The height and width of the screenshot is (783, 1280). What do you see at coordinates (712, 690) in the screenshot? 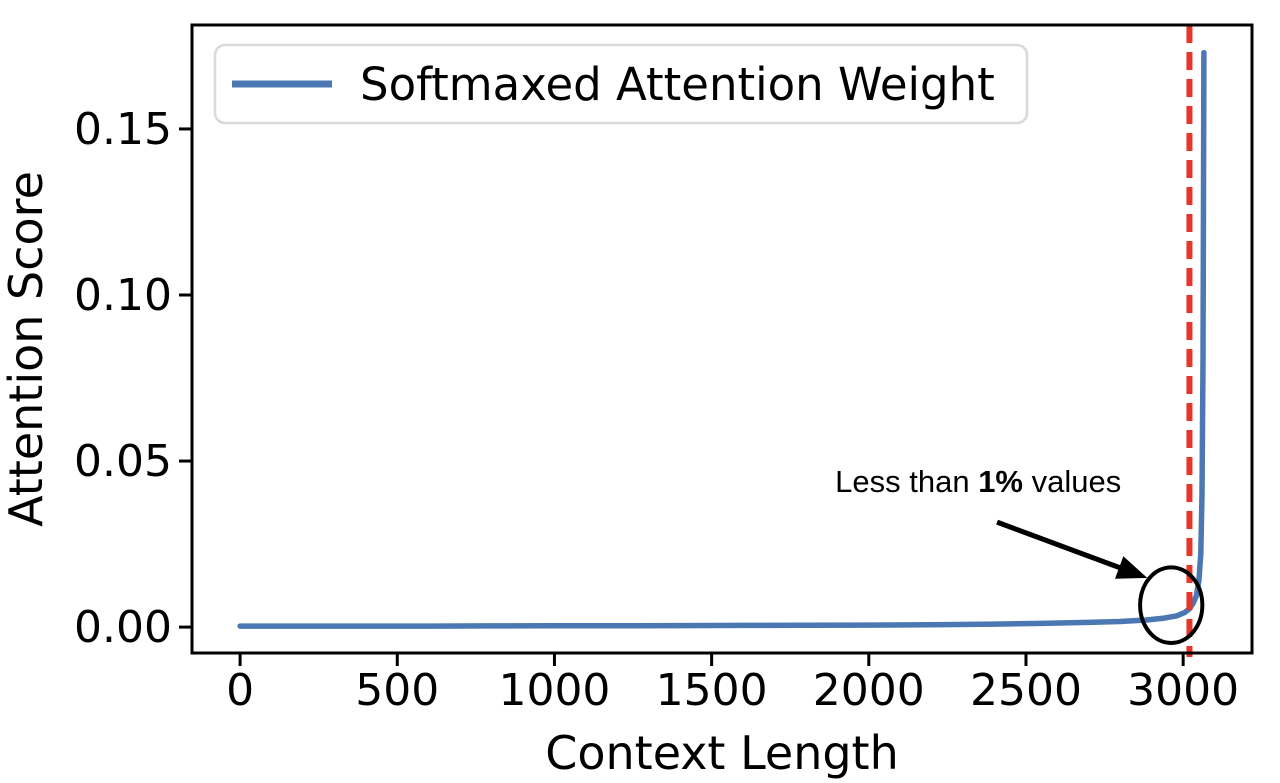
I see `x-tick-label: 1500` at bounding box center [712, 690].